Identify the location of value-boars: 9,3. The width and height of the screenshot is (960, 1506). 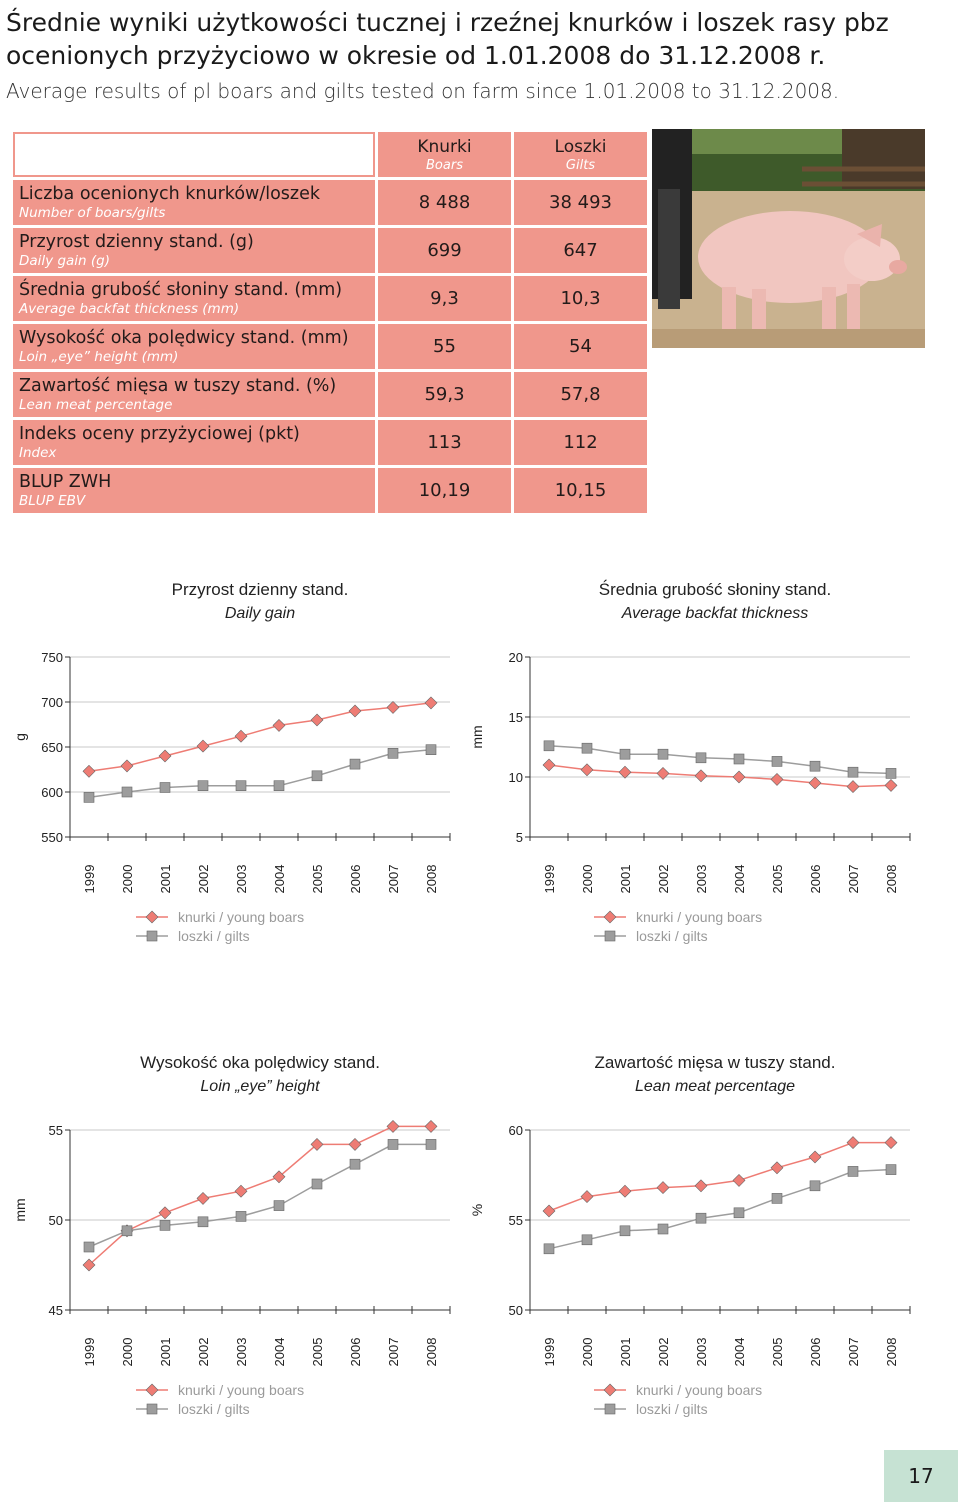
(444, 298).